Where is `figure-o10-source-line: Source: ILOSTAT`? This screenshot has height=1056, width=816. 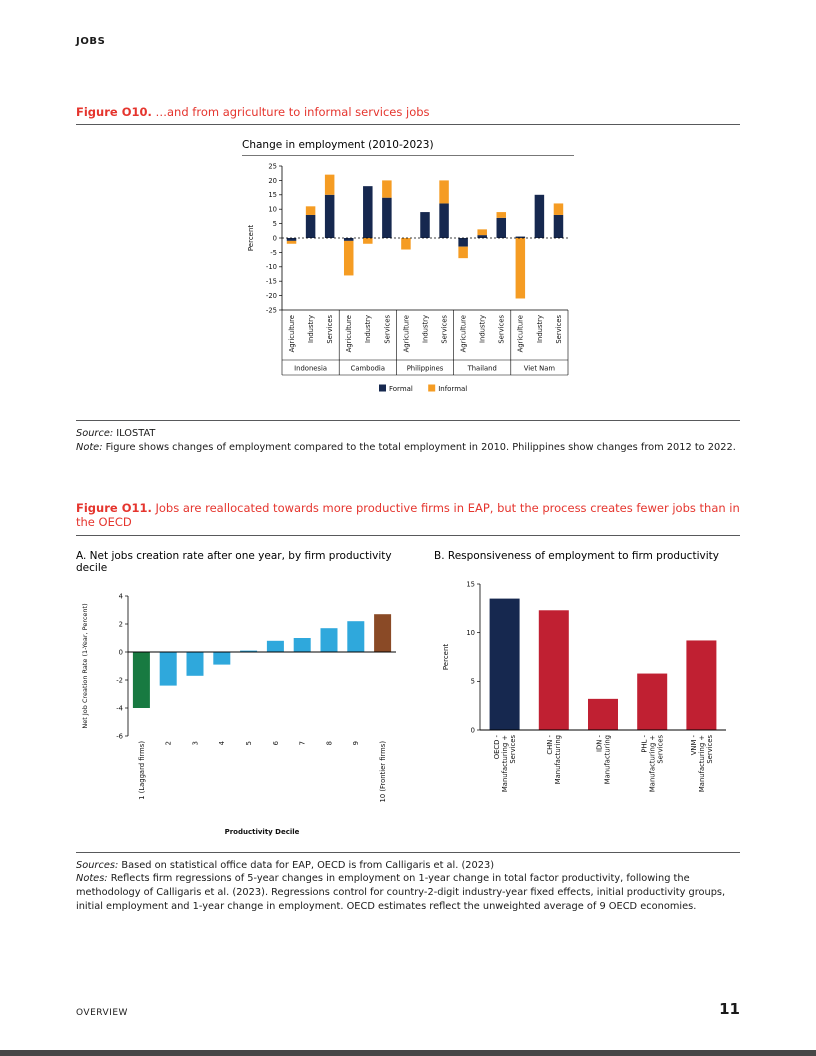
figure-o10-source-line: Source: ILOSTAT is located at coordinates (408, 434).